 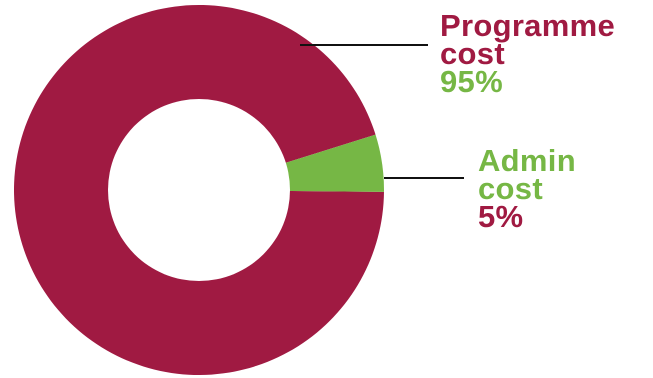 What do you see at coordinates (527, 53) in the screenshot?
I see `programme-cost-label: Programme cost 95%` at bounding box center [527, 53].